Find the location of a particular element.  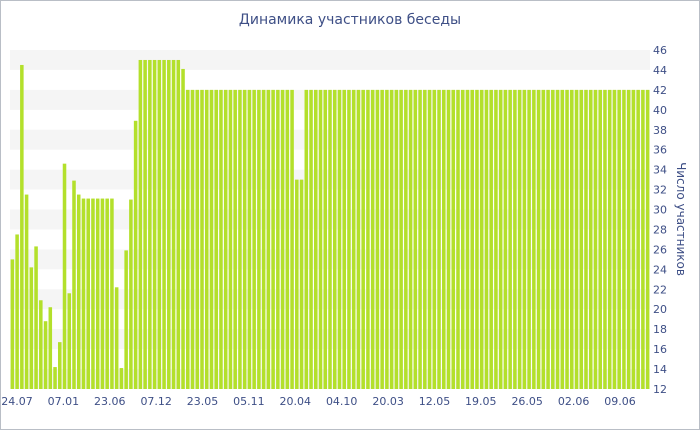

y-tick-label: 32 is located at coordinates (660, 190).